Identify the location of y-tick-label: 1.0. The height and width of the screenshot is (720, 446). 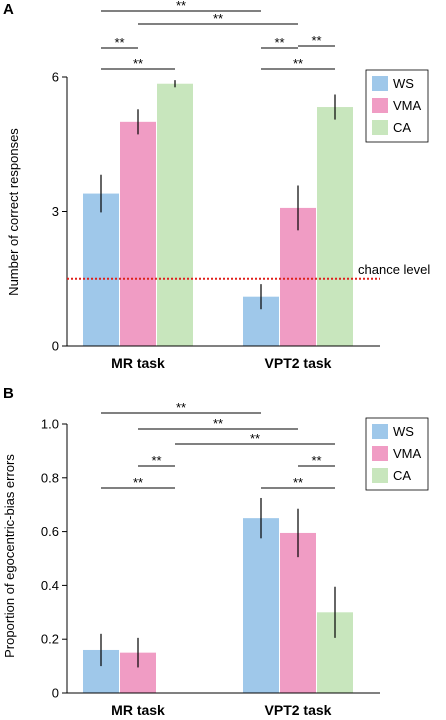
(50, 424).